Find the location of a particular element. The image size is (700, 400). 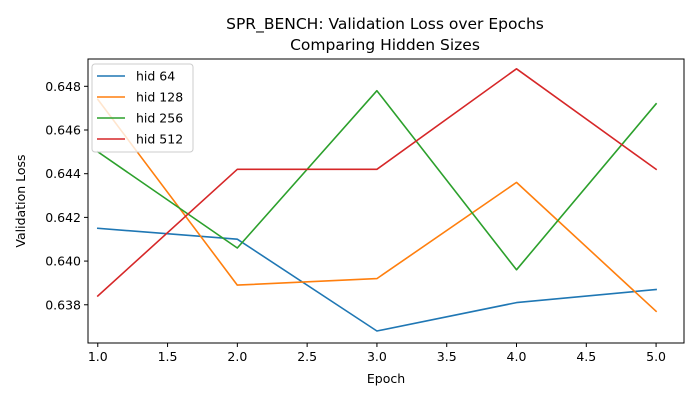

y-axis-label: Validation Loss is located at coordinates (20, 200).